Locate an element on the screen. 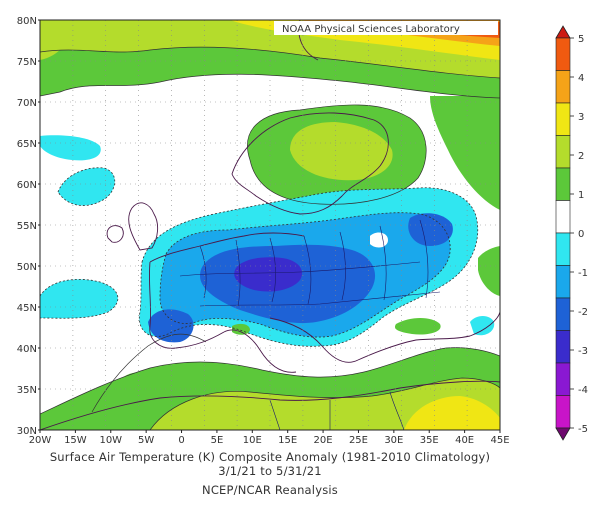 This screenshot has width=600, height=506. lat-label: 75N is located at coordinates (27, 62).